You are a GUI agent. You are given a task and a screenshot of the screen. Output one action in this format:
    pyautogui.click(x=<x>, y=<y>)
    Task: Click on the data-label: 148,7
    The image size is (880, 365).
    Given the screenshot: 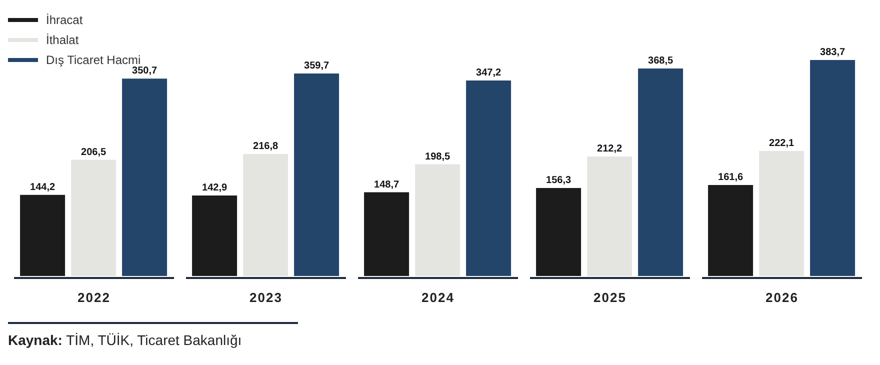 What is the action you would take?
    pyautogui.click(x=387, y=184)
    